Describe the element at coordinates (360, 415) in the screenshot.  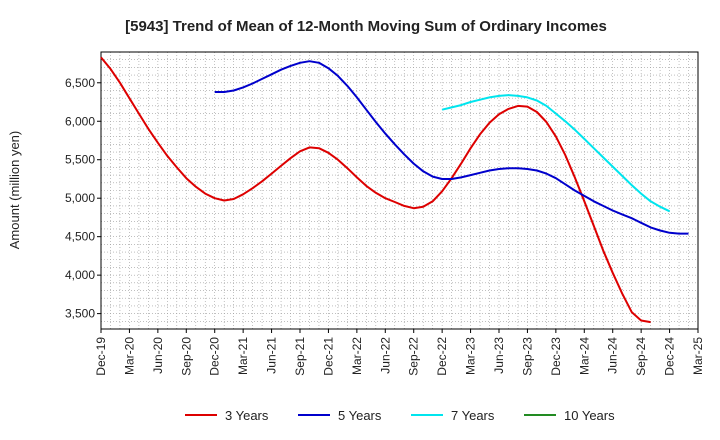
I see `legend-label: 5 Years` at that location.